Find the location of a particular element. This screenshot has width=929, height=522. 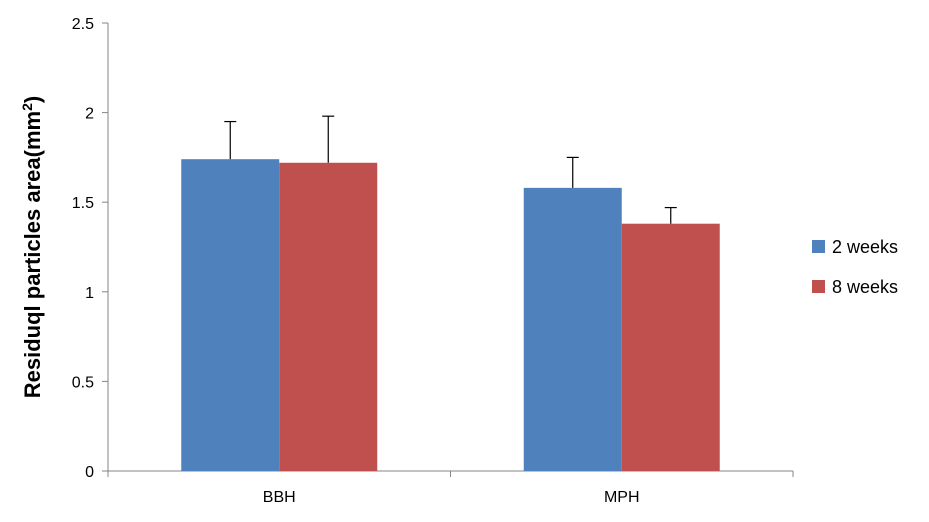

y-axis-label: Residuql particles area(mm2) is located at coordinates (32, 247).